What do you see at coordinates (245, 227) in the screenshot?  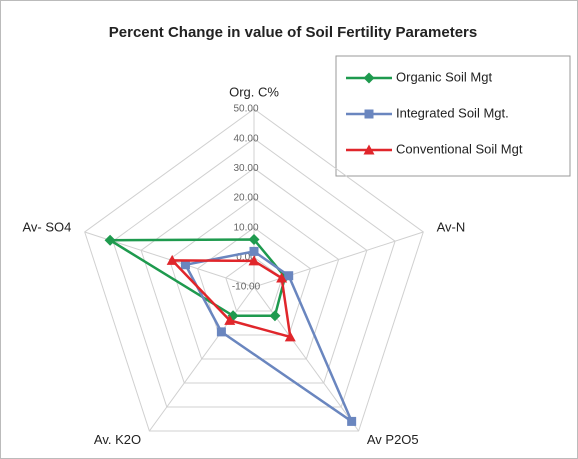 I see `tick-label: 10.00` at bounding box center [245, 227].